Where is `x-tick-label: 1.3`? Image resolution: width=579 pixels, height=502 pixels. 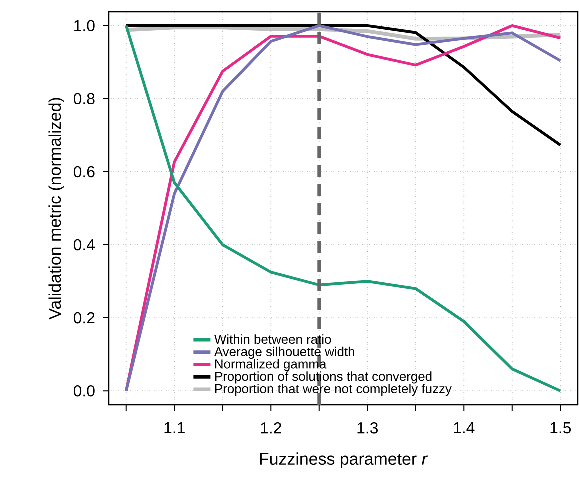 x-tick-label: 1.3 is located at coordinates (368, 428).